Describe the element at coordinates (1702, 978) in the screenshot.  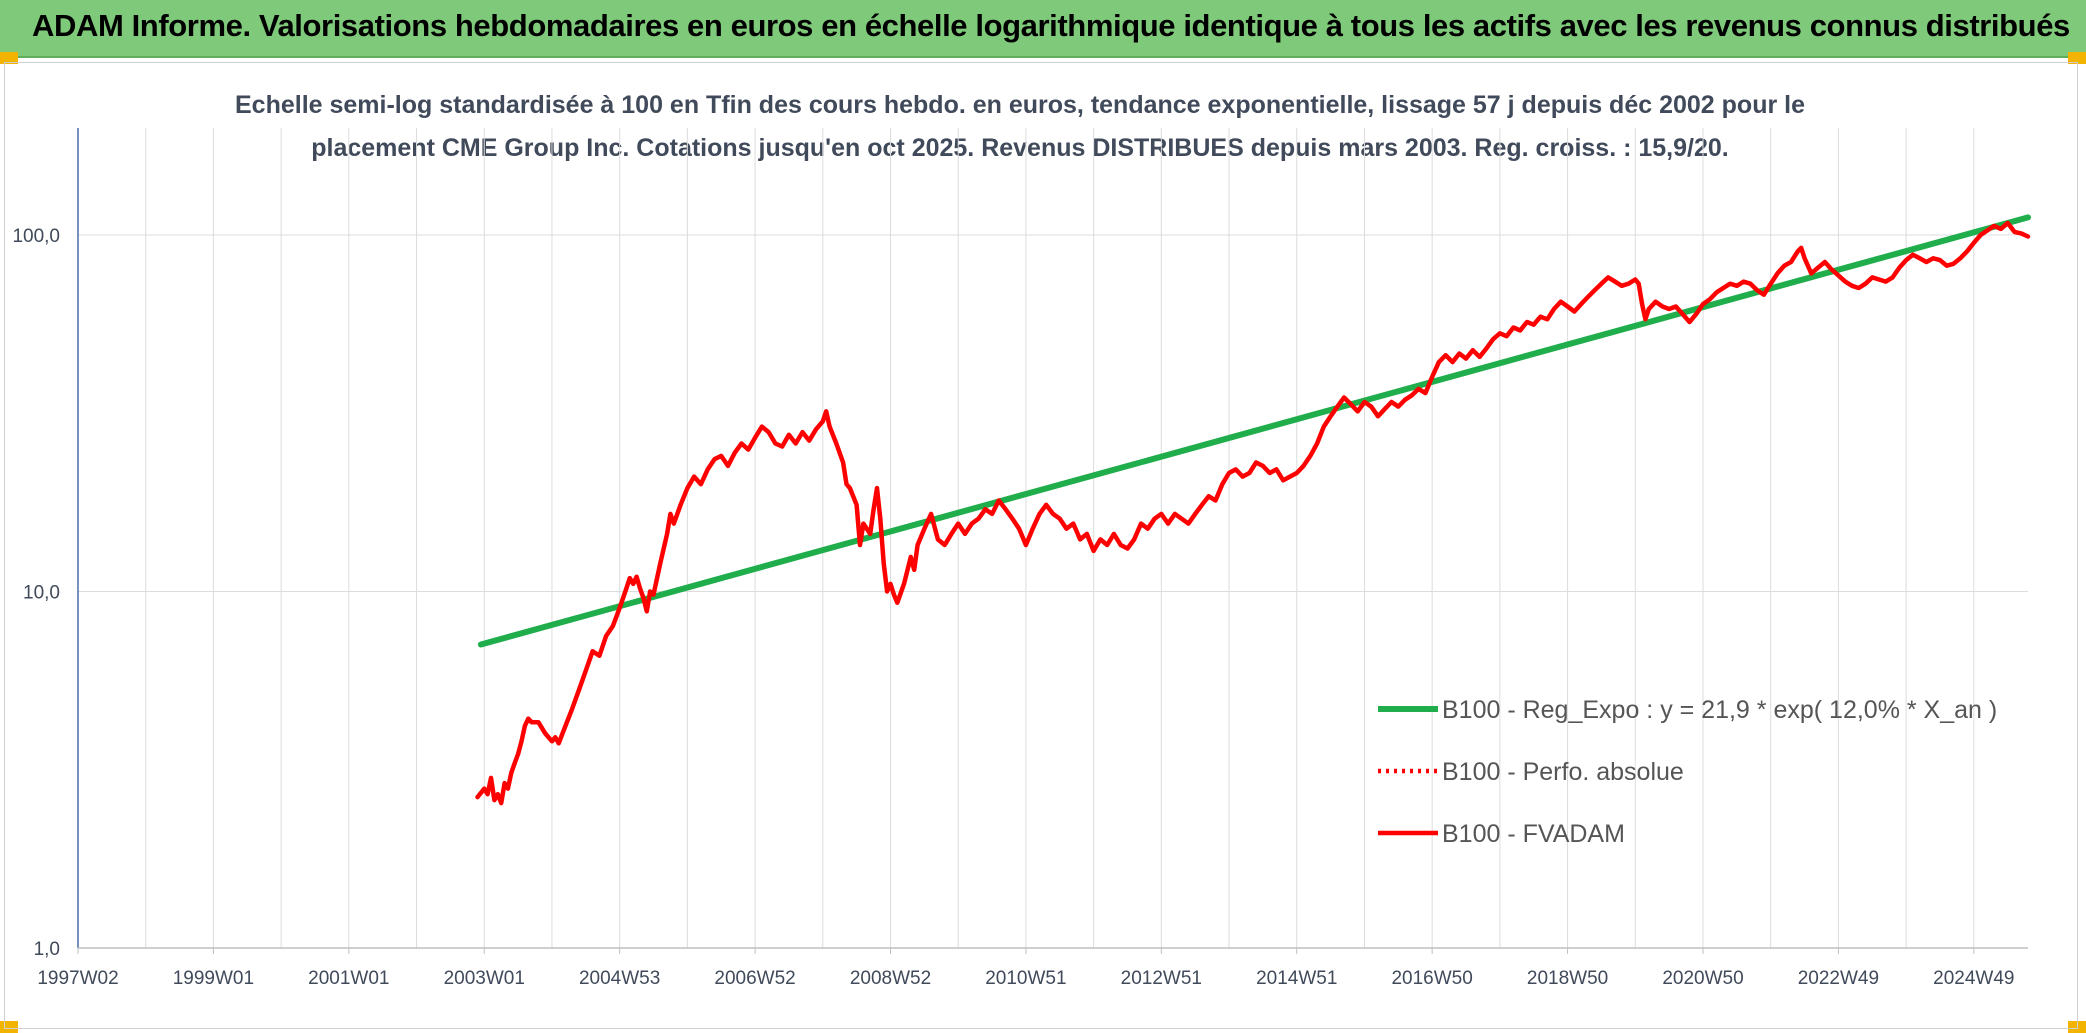
I see `x-tick-label: 2020W50` at that location.